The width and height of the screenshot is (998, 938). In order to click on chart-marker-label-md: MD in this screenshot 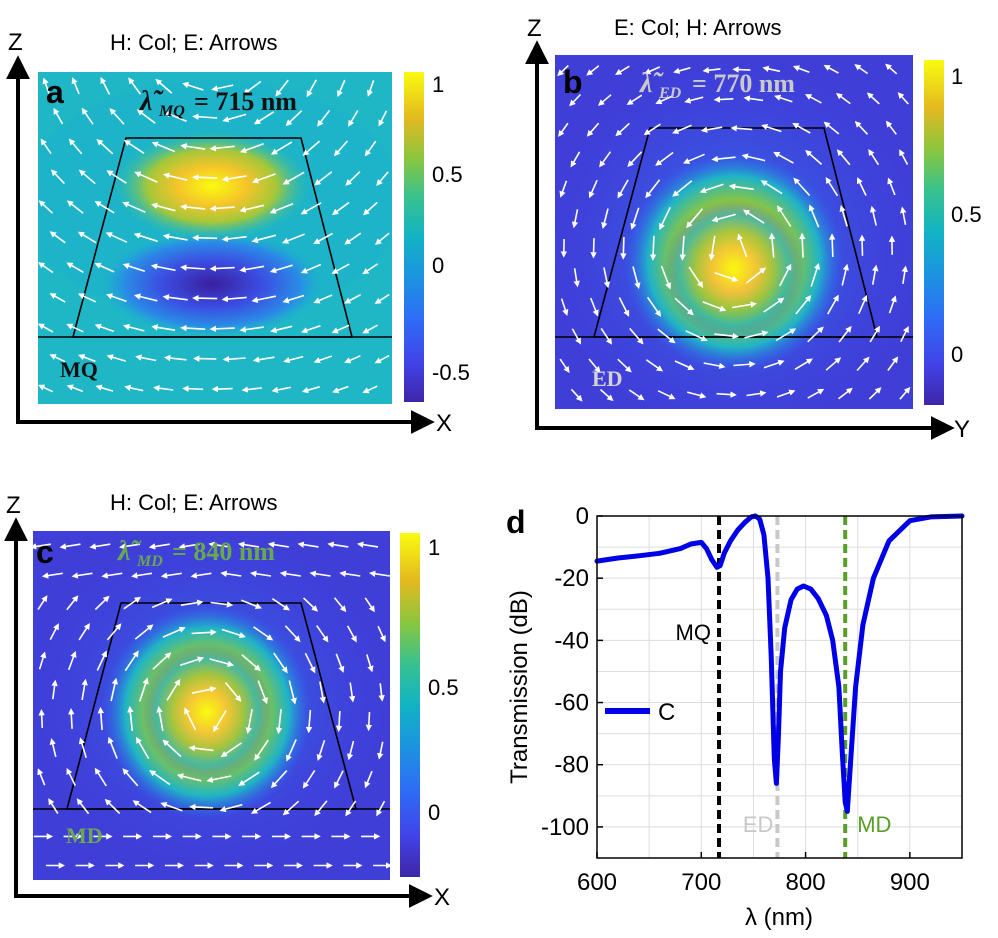, I will do `click(874, 824)`.